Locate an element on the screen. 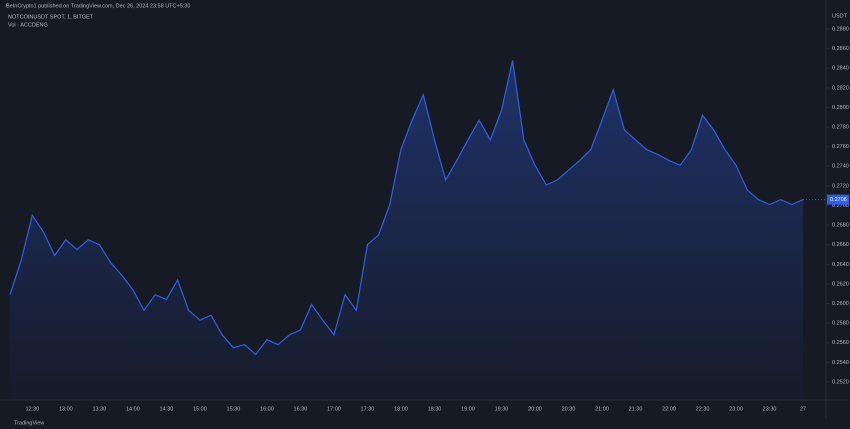 This screenshot has height=429, width=850. x-tick-label: 19:00 is located at coordinates (468, 409).